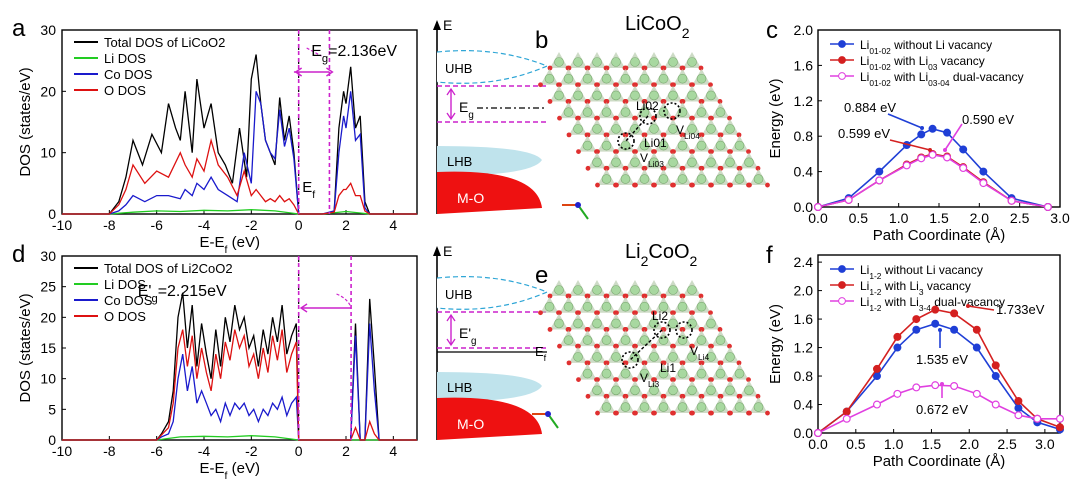 Image resolution: width=1080 pixels, height=492 pixels. Describe the element at coordinates (168, 268) in the screenshot. I see `legend-label-total: Total DOS of Li2CoO2` at that location.